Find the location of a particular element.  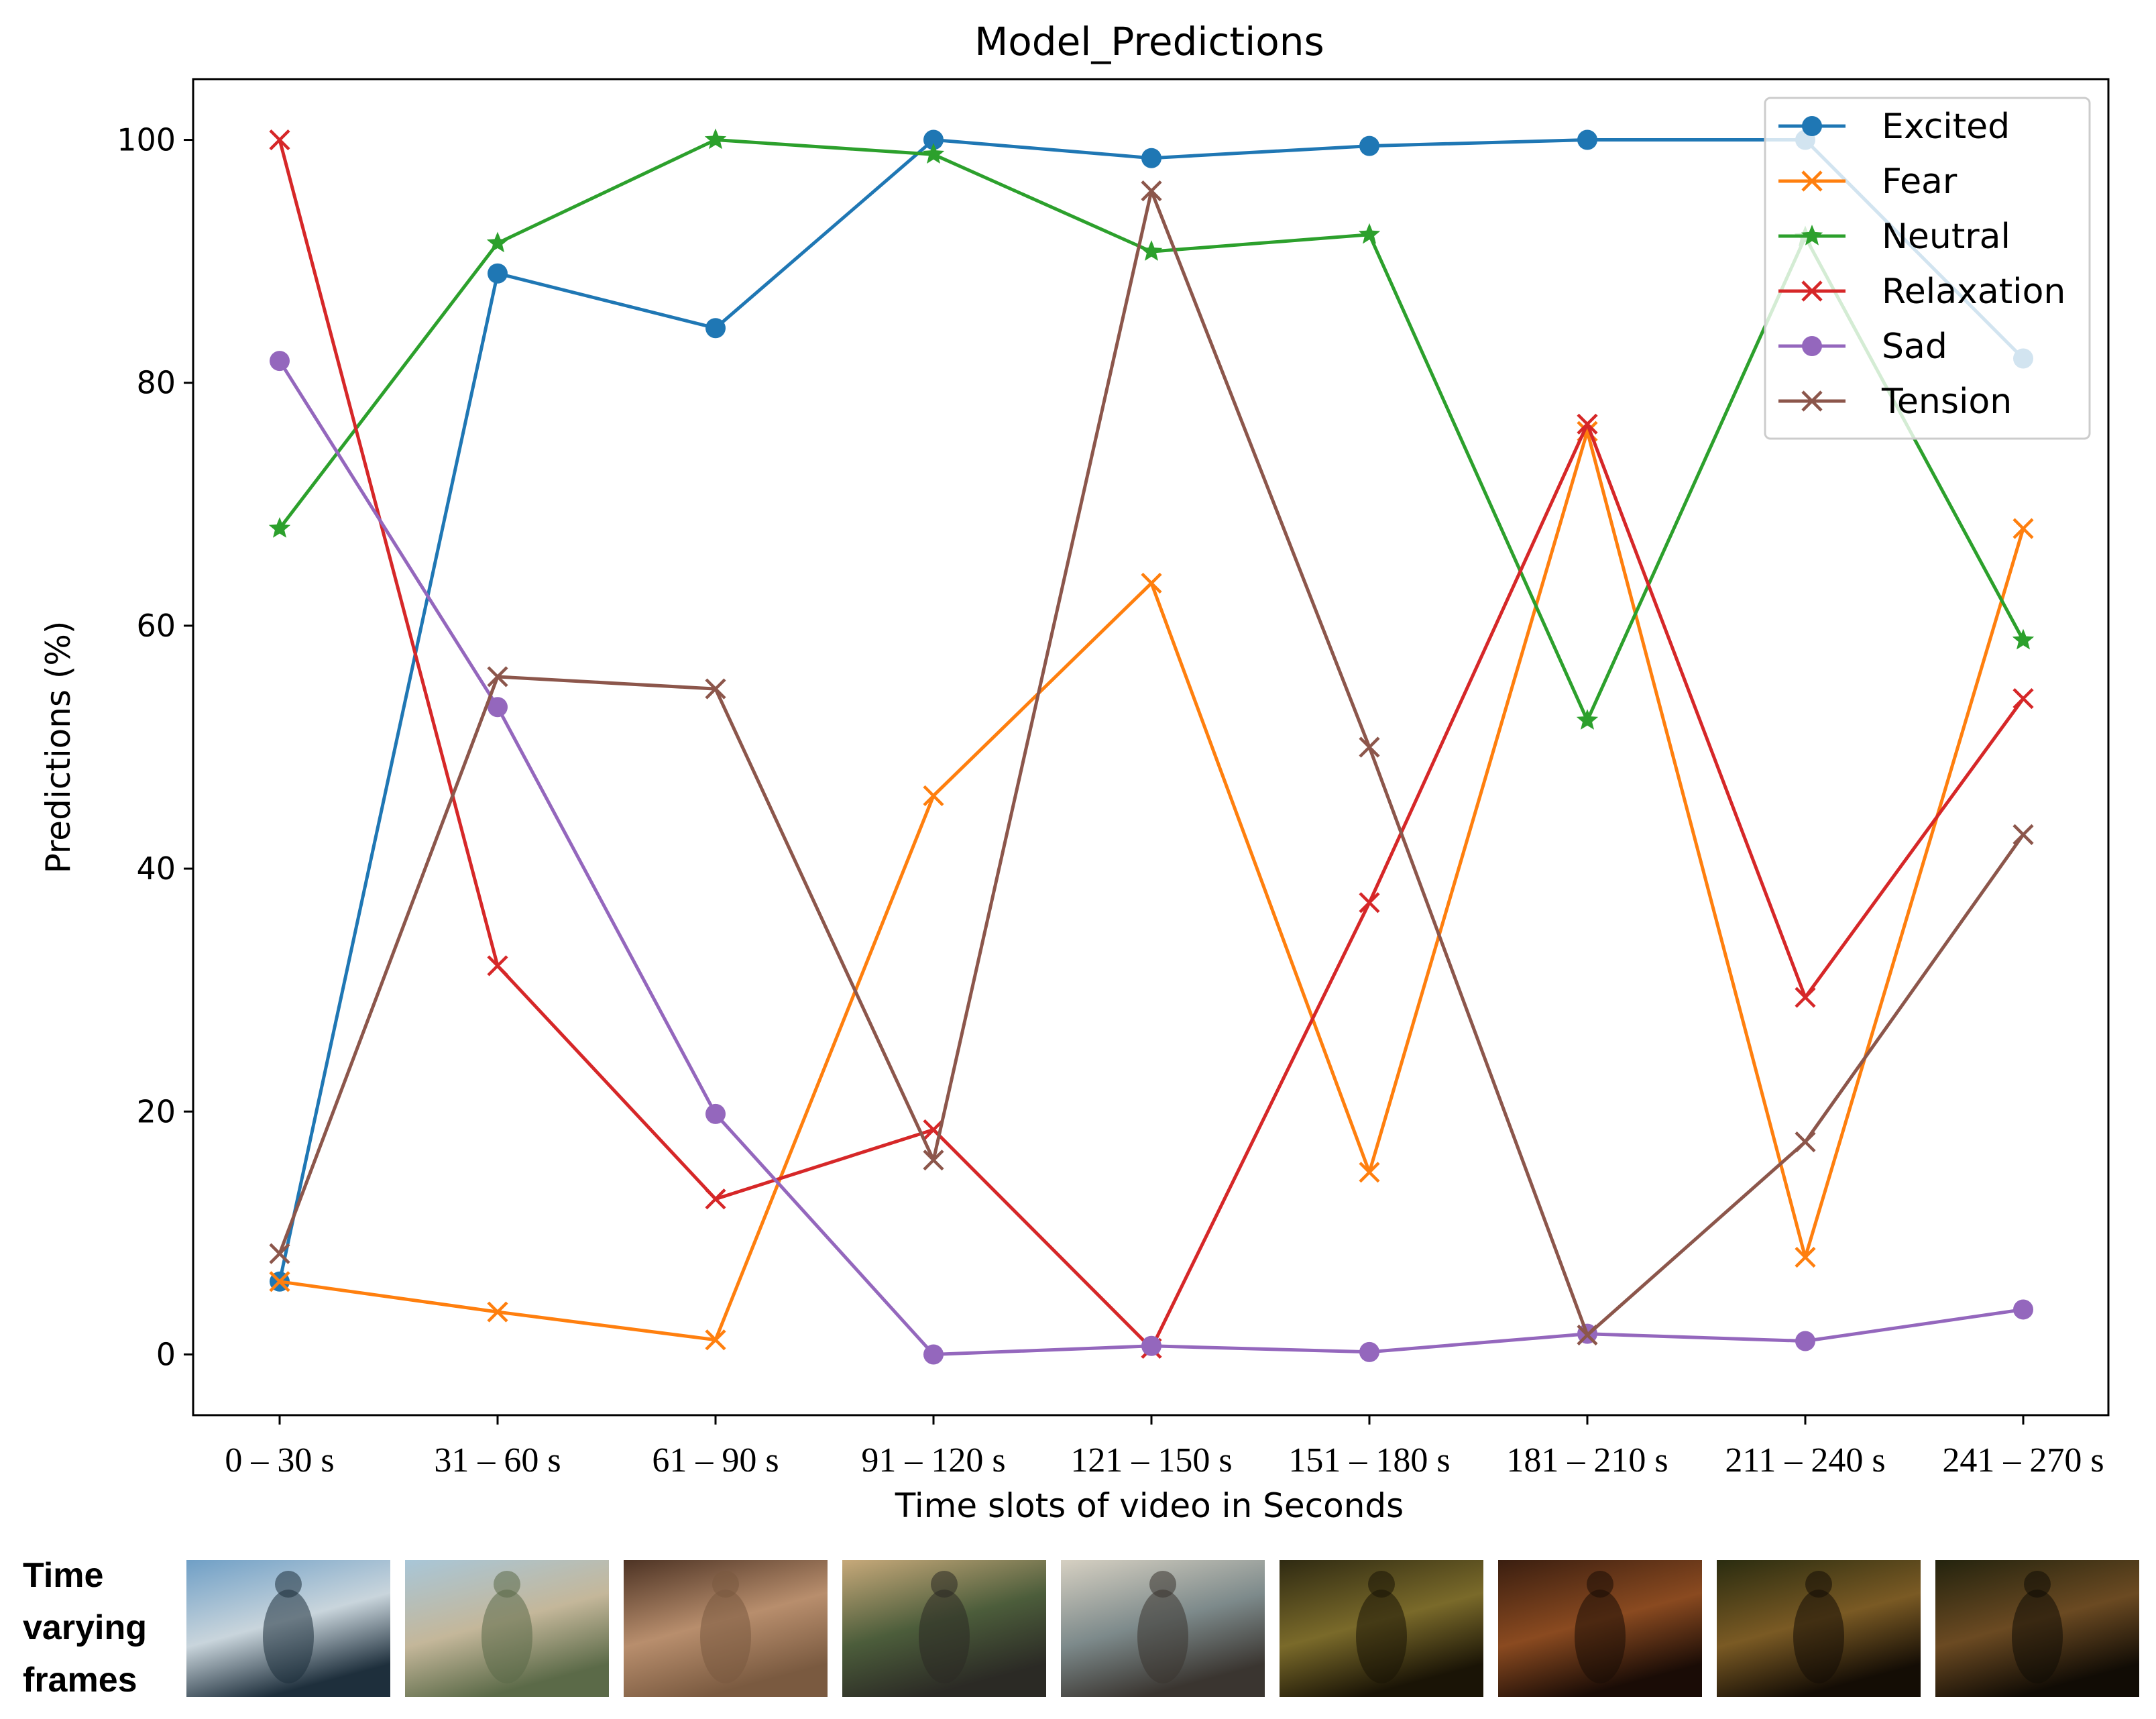

time-varying-frames-strip: Time varying frames is located at coordinates (1081, 1628).